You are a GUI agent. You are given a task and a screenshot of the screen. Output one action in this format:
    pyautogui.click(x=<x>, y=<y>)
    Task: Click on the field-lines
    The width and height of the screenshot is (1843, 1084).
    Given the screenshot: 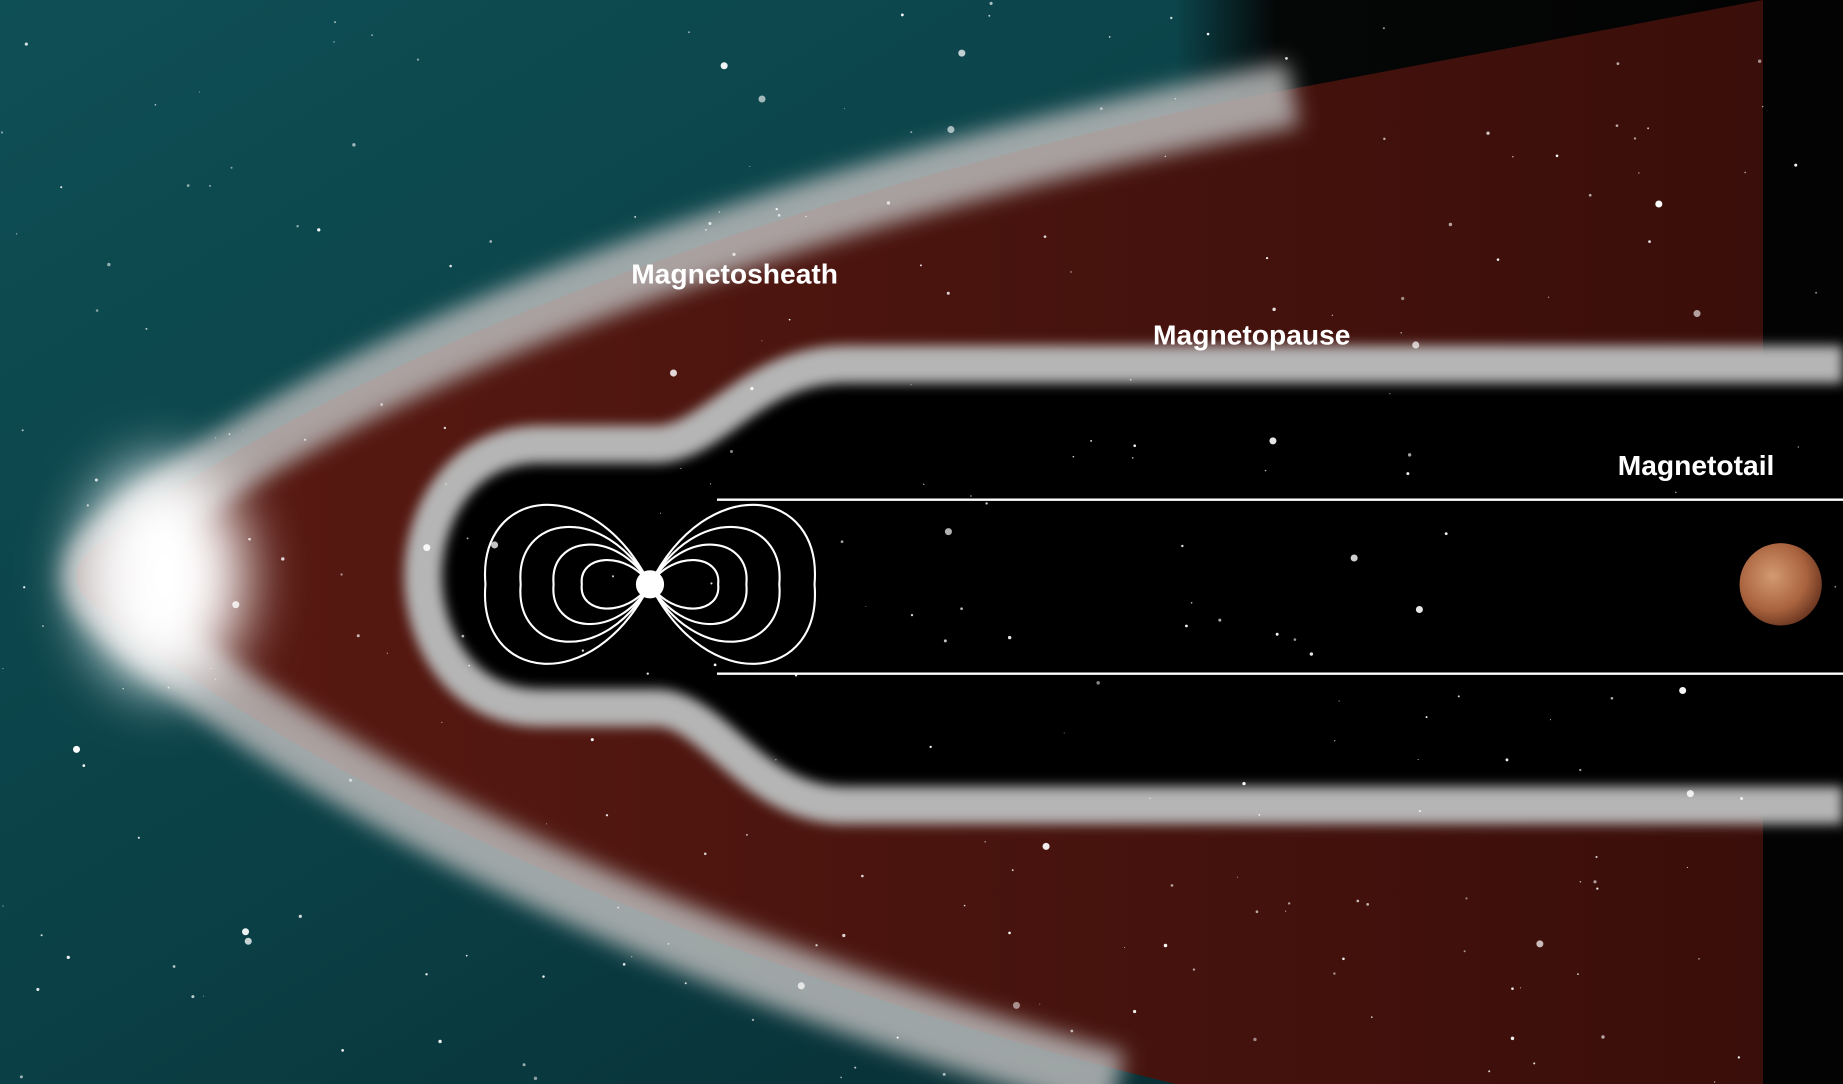 What is the action you would take?
    pyautogui.click(x=650, y=584)
    